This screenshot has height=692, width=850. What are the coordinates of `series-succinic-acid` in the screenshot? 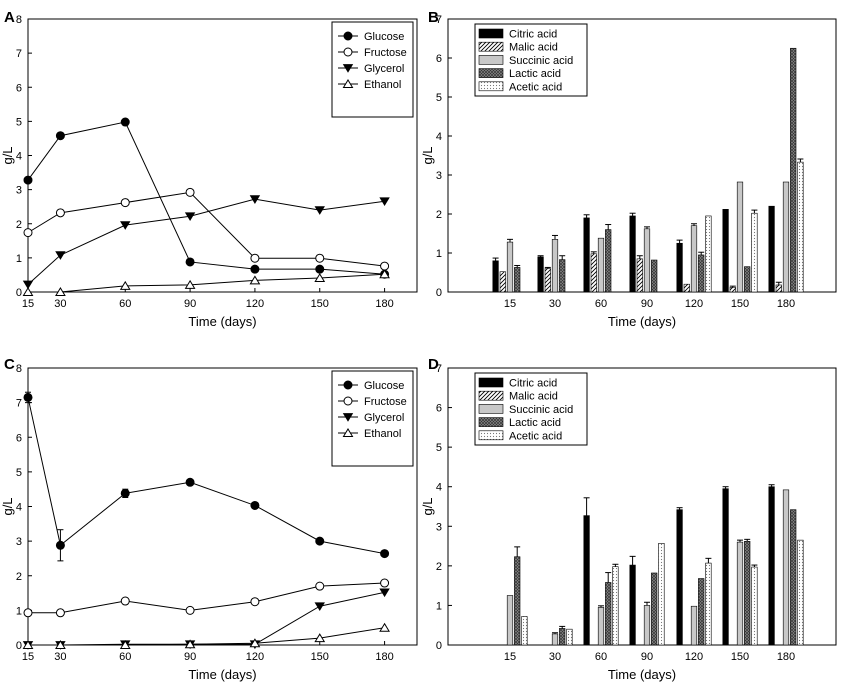 It's located at (648, 237).